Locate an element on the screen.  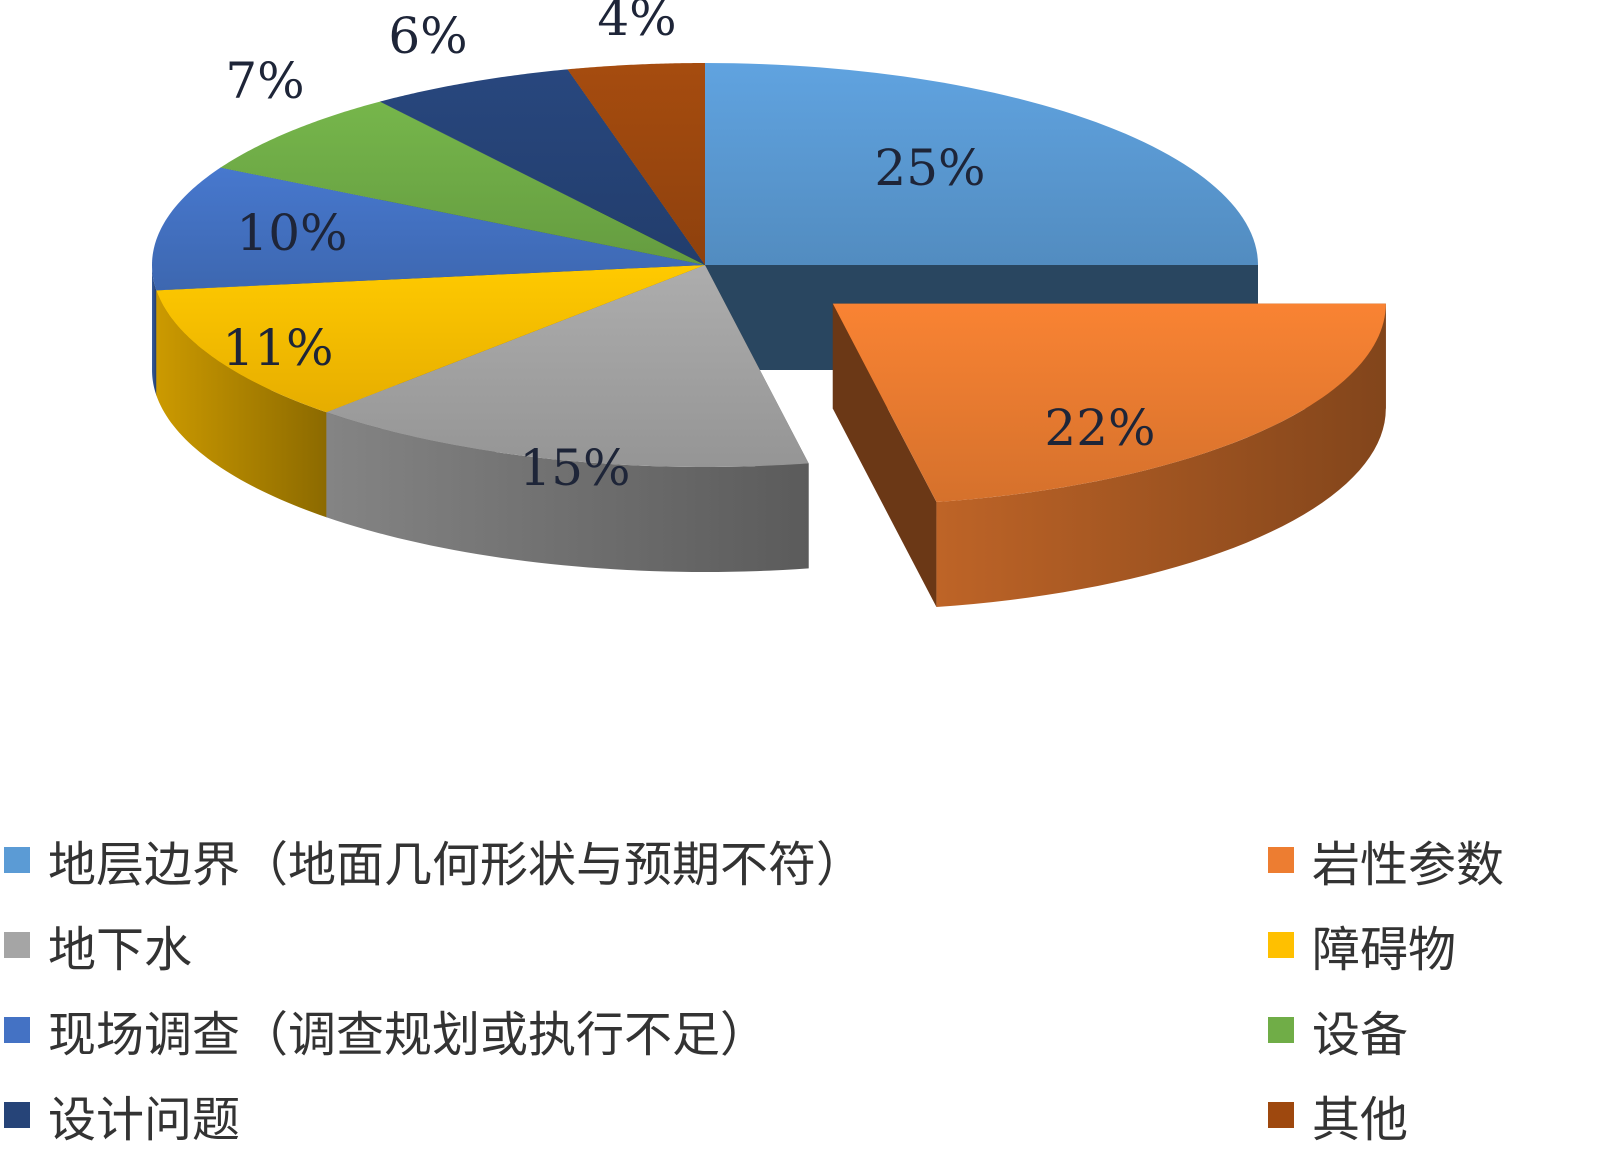
data-label: 15% is located at coordinates (574, 468).